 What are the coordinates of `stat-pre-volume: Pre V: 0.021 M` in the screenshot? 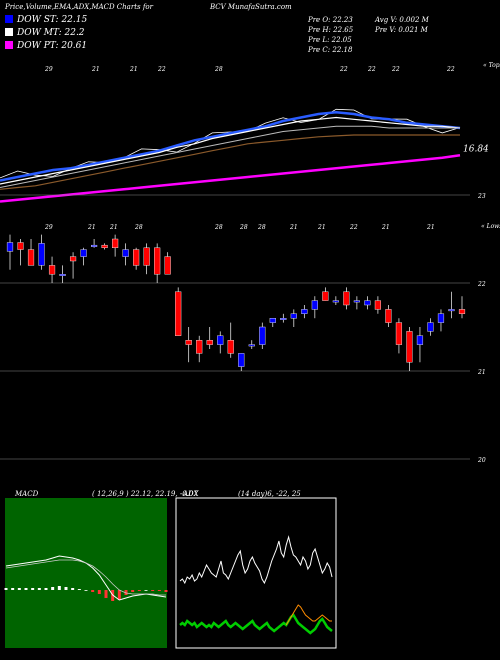 It's located at (401, 30).